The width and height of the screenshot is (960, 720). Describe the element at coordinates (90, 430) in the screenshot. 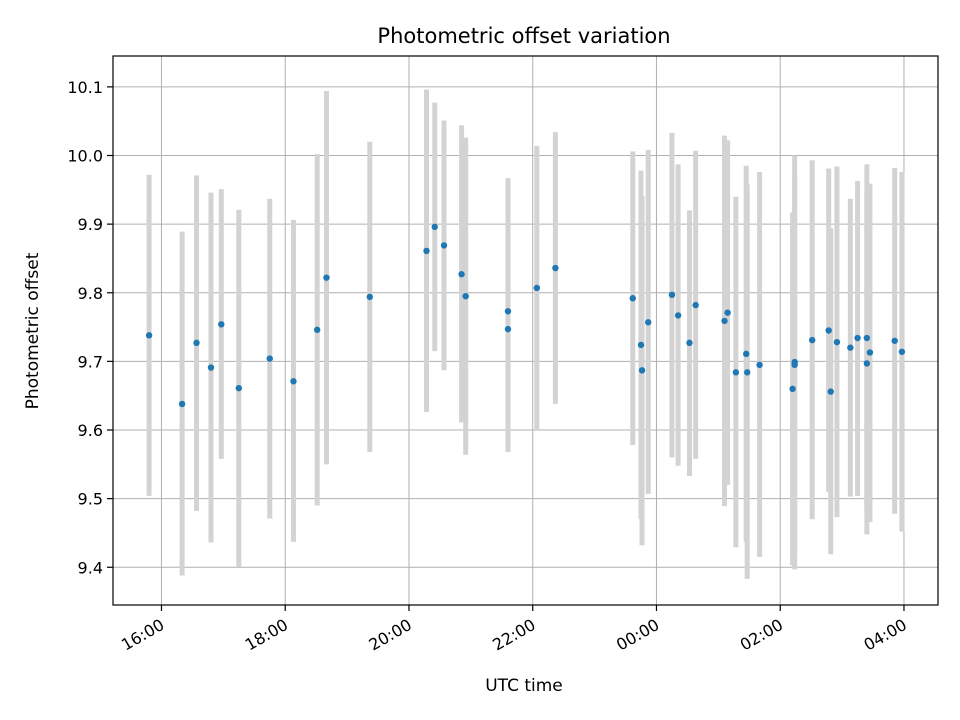

I see `y-tick-label: 9.6` at that location.